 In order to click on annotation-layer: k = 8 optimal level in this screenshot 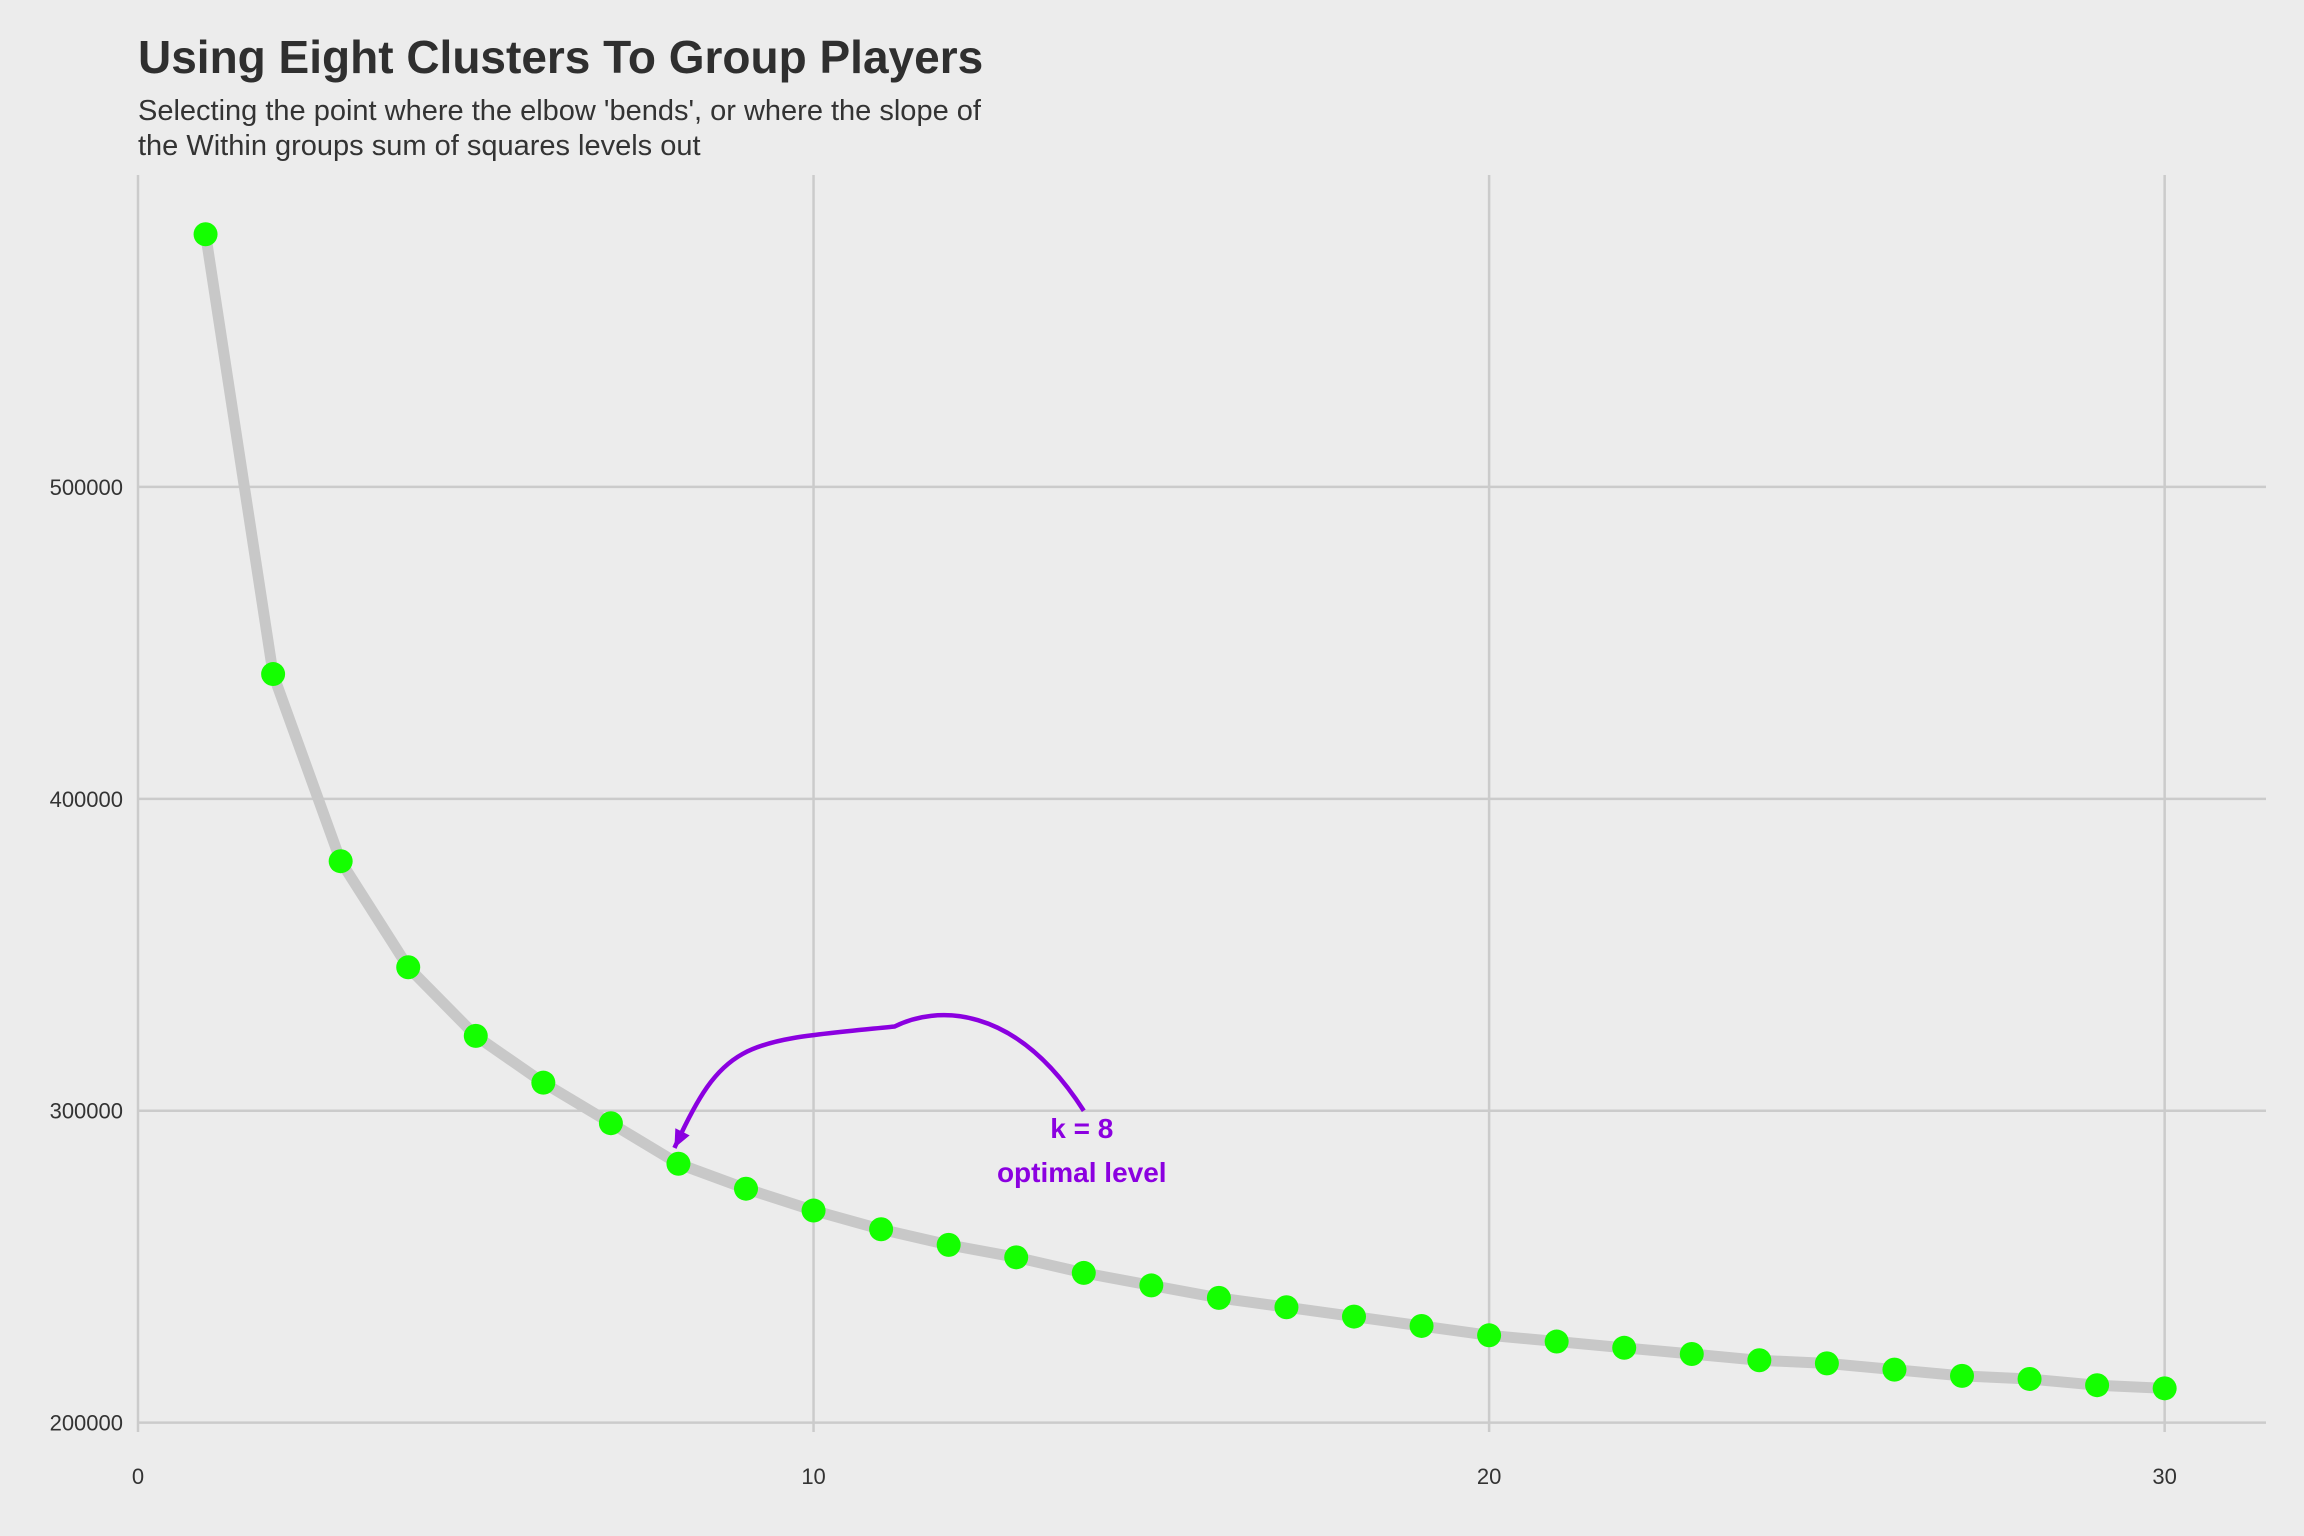, I will do `click(919, 1100)`.